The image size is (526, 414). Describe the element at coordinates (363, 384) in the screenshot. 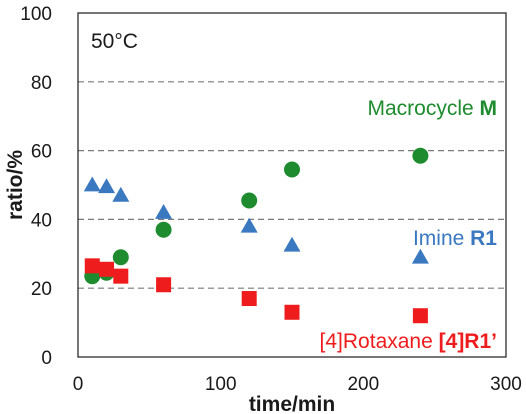

I see `x-tick-label-200: 200` at that location.